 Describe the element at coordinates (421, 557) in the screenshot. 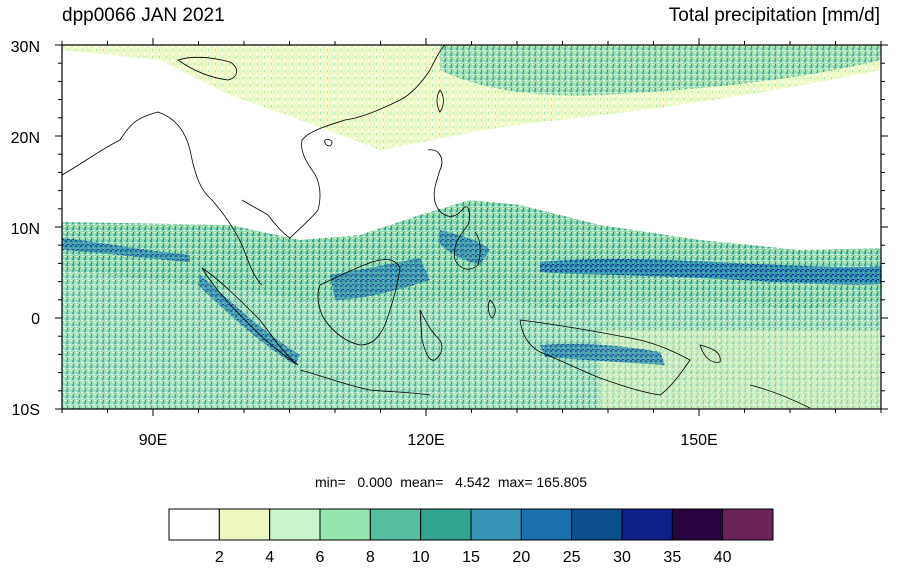

I see `colorbar-label: 10` at that location.